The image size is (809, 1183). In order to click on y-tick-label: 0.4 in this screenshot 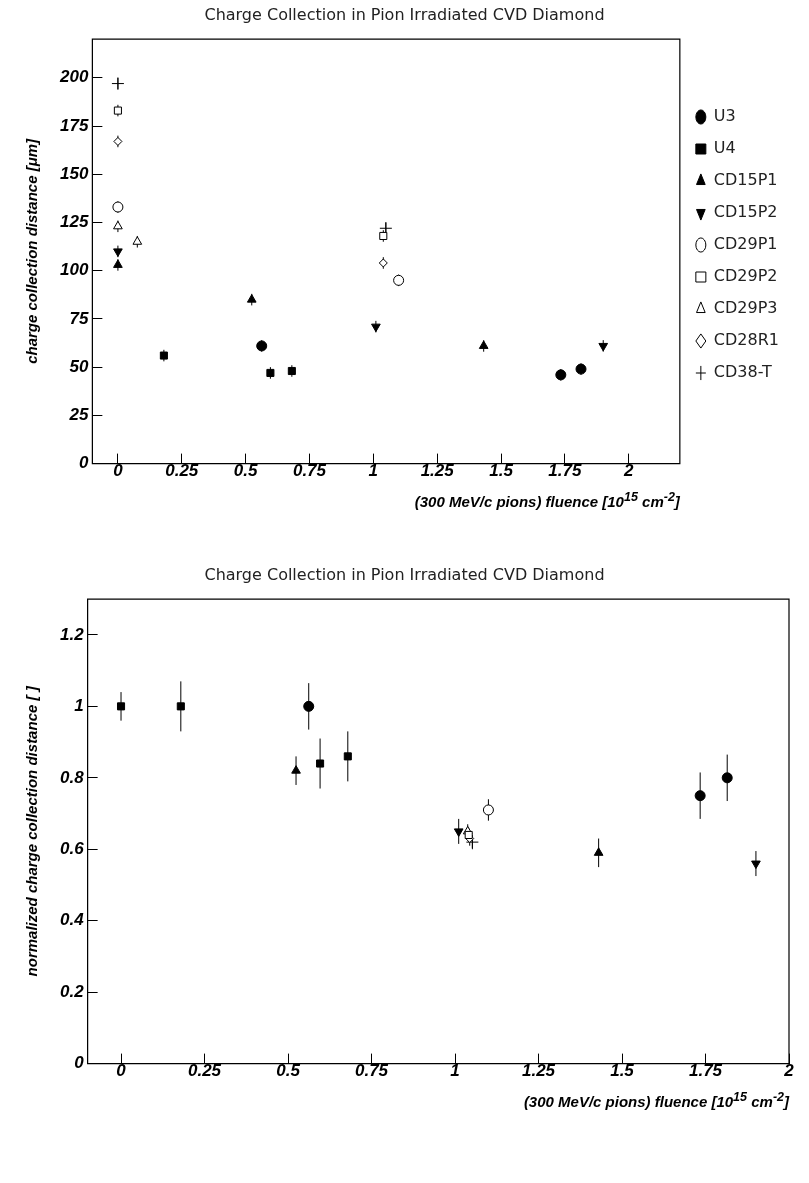, I will do `click(72, 920)`.